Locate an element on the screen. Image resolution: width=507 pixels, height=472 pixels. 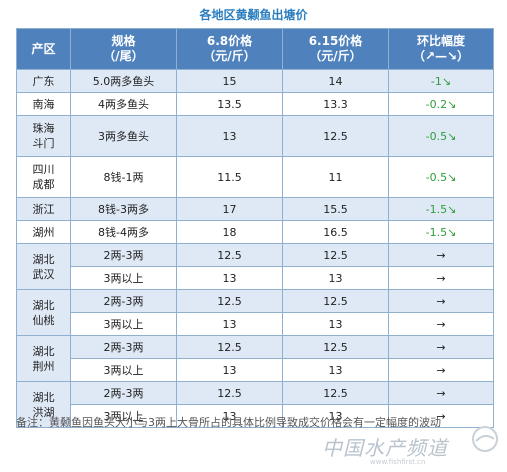
region-cell: 南海 is located at coordinates (43, 104).